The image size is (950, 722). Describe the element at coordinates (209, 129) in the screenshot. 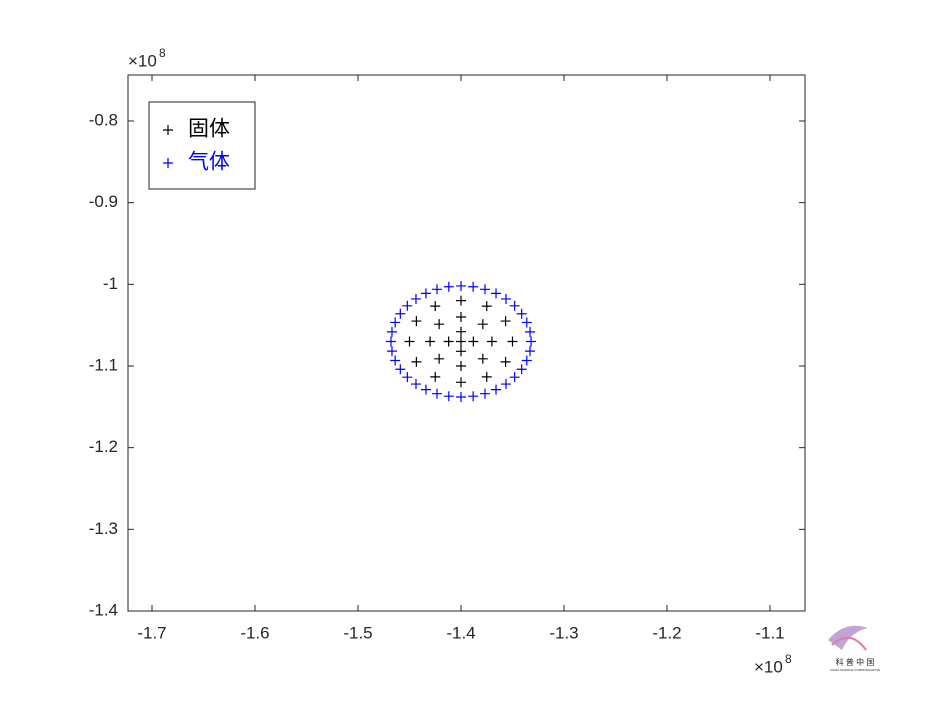

I see `legend-label: 固体` at that location.